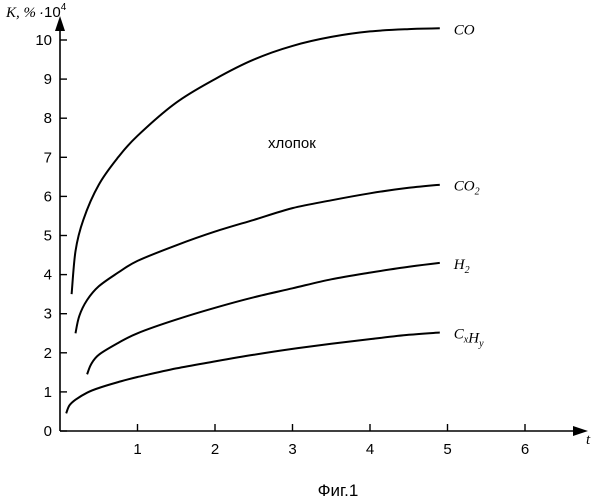 This screenshot has height=500, width=596. I want to click on series-line-cxhy, so click(253, 373).